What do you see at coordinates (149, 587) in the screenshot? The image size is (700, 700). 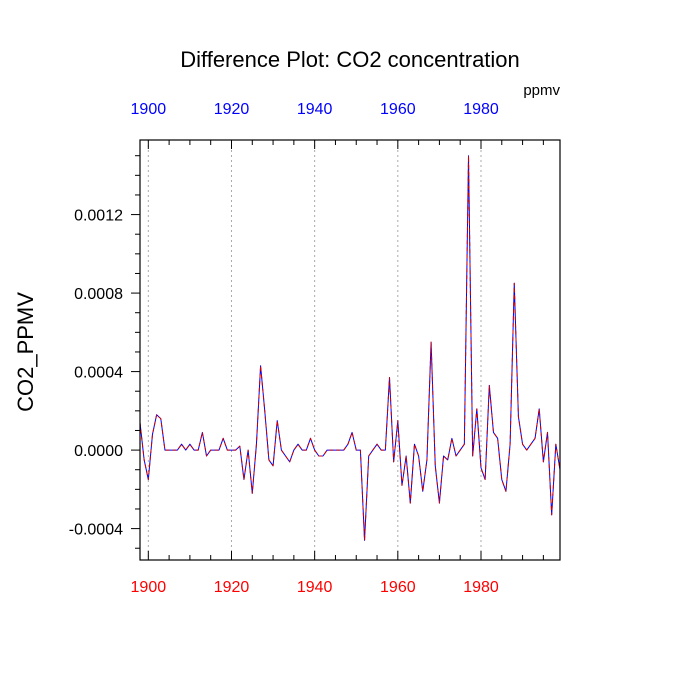 I see `x-tick-label-bottom: 1900` at bounding box center [149, 587].